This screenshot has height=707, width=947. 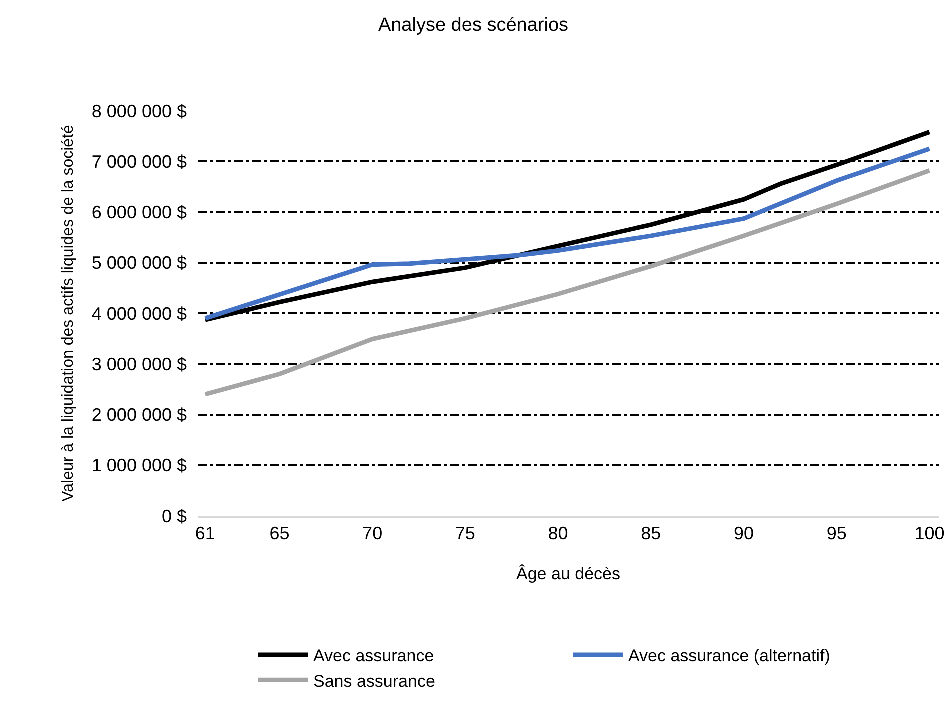 I want to click on x-axis-title: Âge au décès, so click(x=568, y=574).